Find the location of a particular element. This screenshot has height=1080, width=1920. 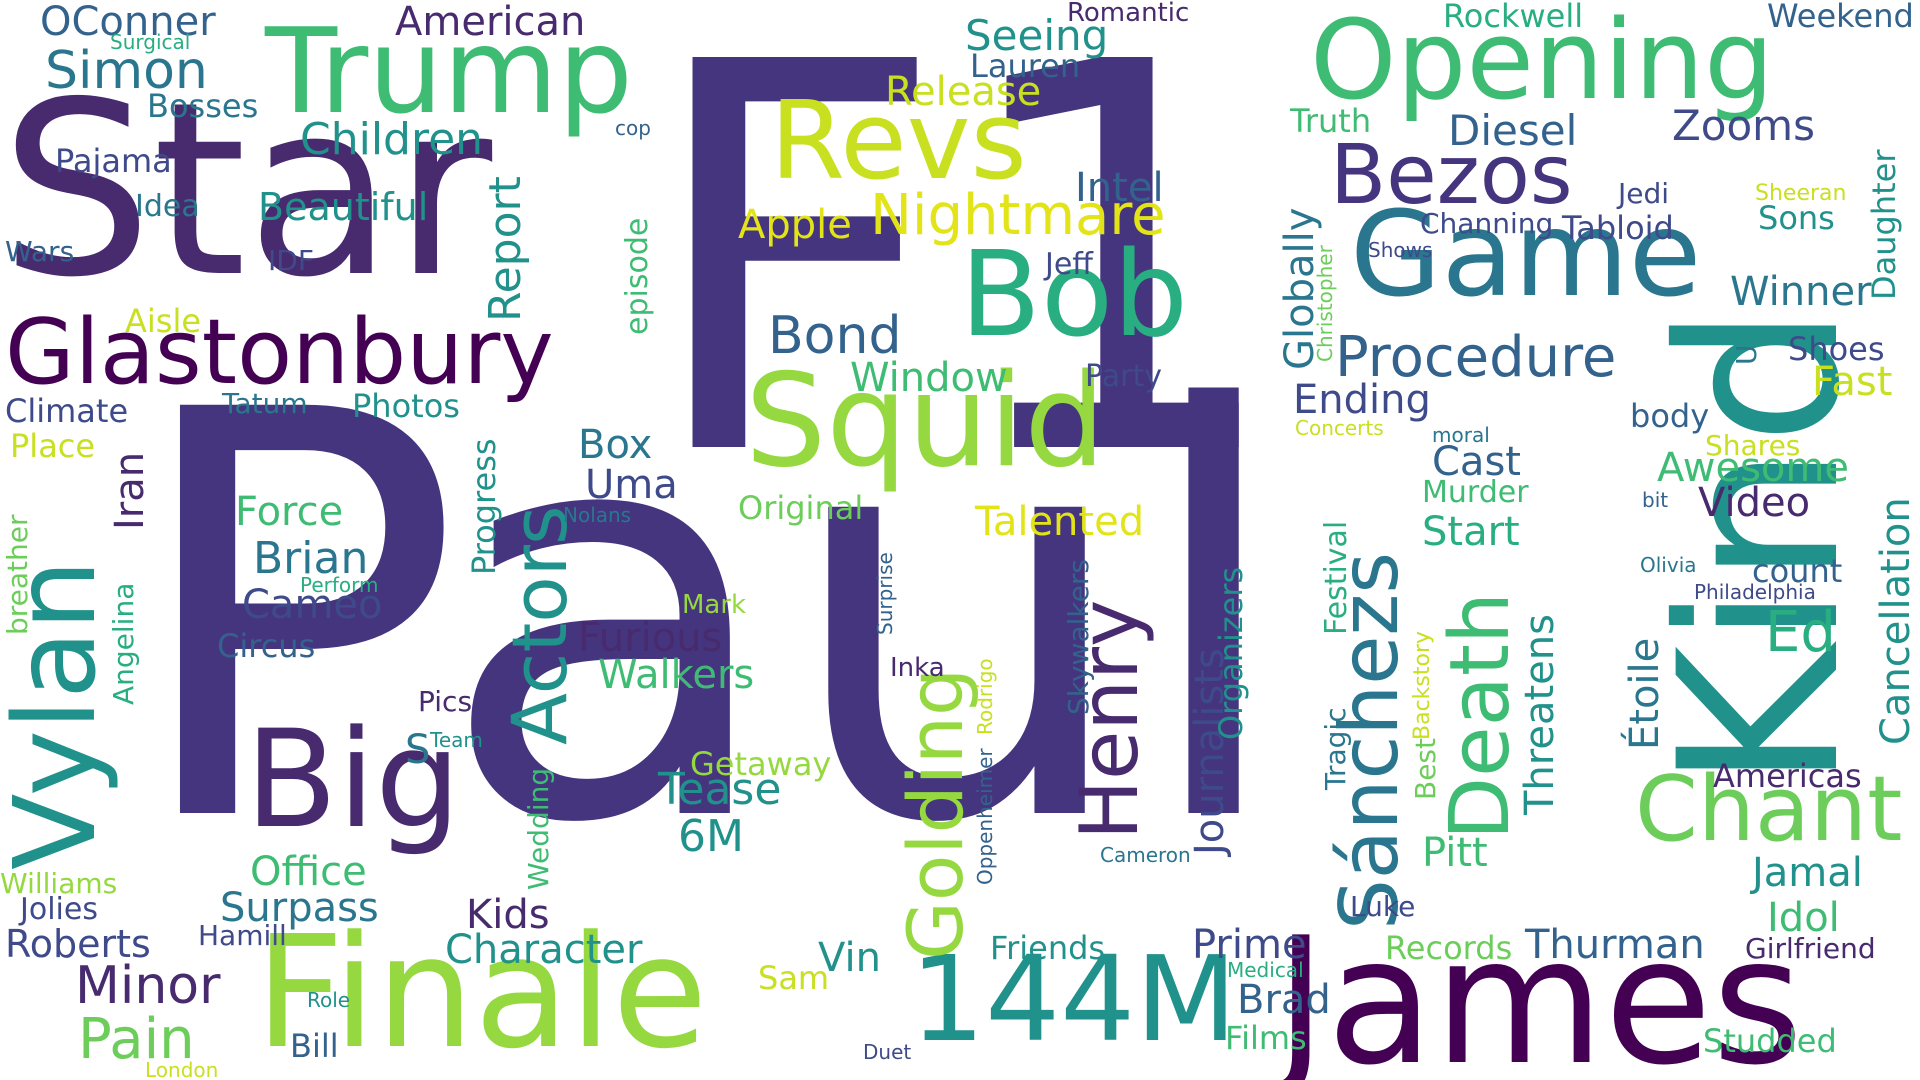

word-films: Films is located at coordinates (1266, 1038).